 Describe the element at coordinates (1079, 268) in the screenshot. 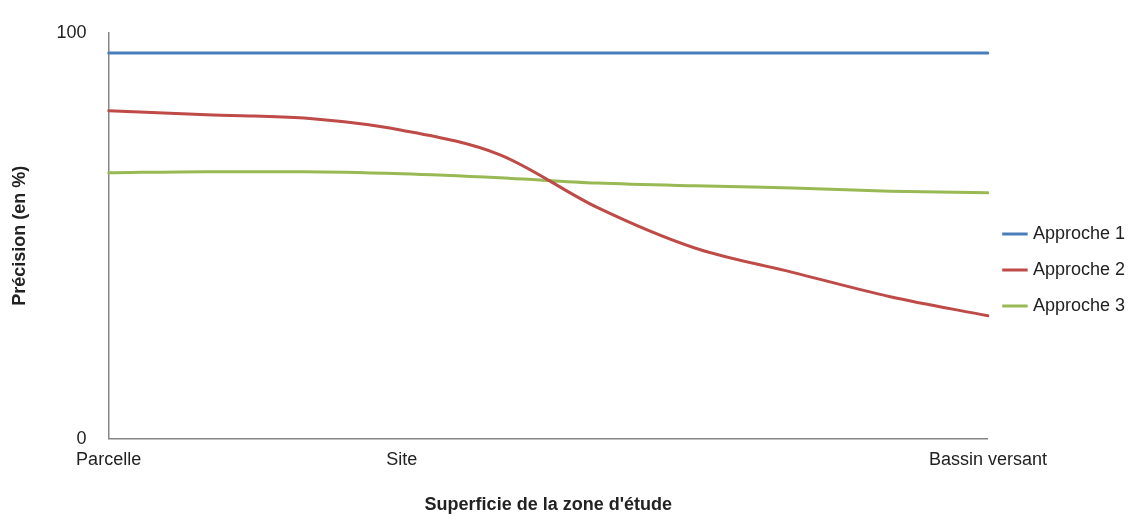

I see `legend-label: Approche 2` at that location.